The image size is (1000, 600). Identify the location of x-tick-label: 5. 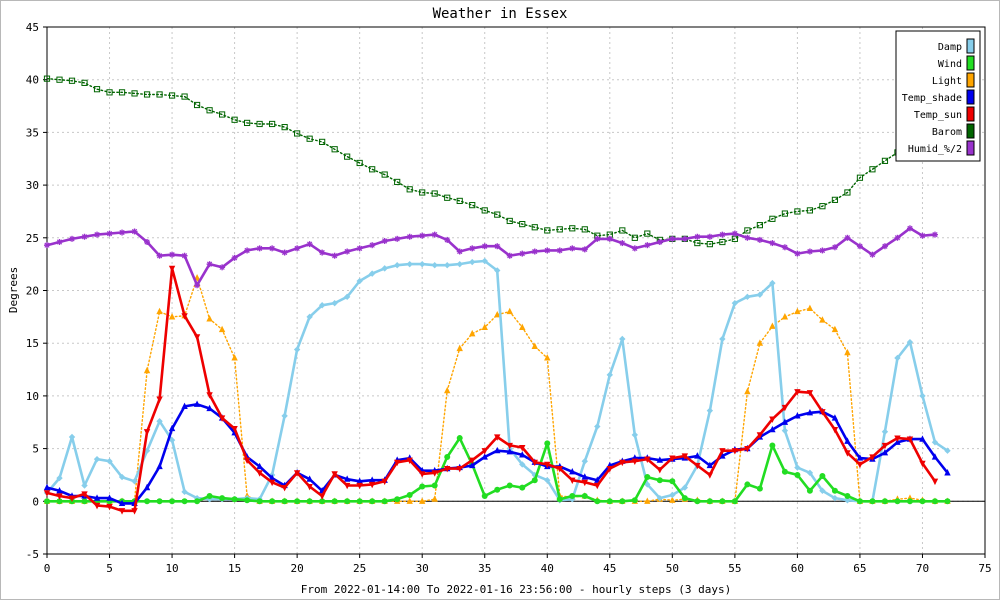
(109, 568).